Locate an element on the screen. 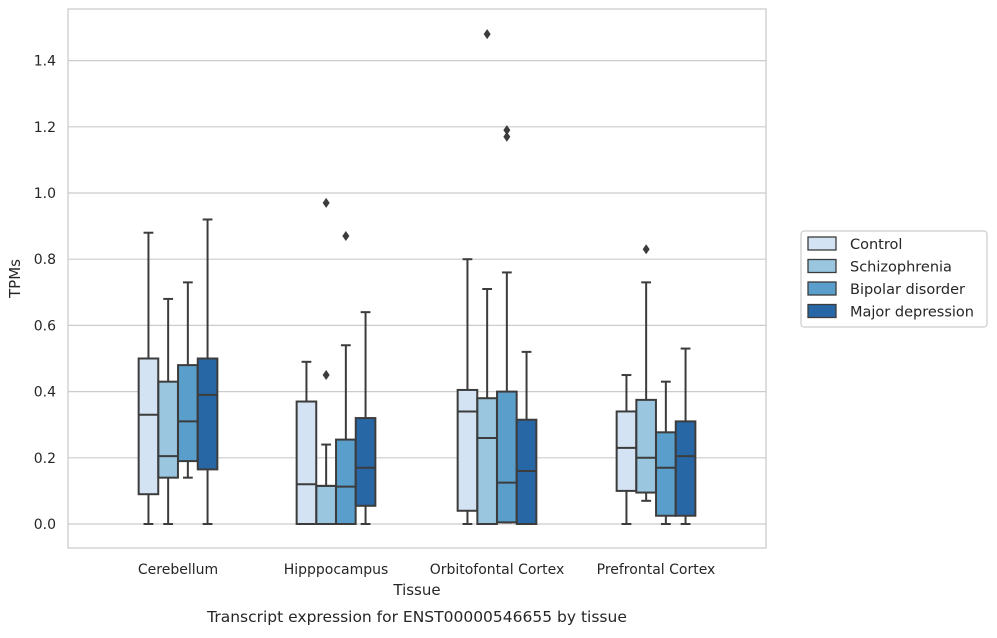 Image resolution: width=997 pixels, height=638 pixels. legend-label: Major depression is located at coordinates (912, 313).